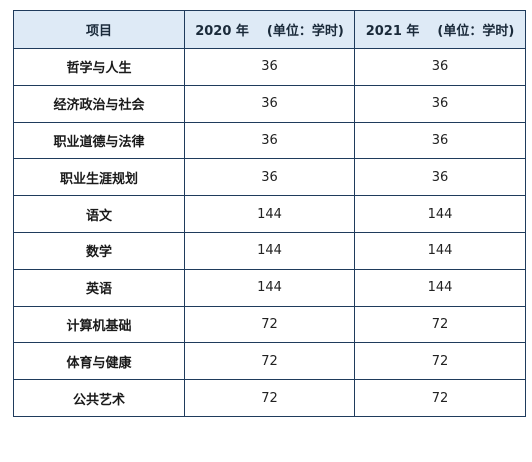 The image size is (532, 462). Describe the element at coordinates (99, 140) in the screenshot. I see `row-item: 职业道德与法律` at that location.